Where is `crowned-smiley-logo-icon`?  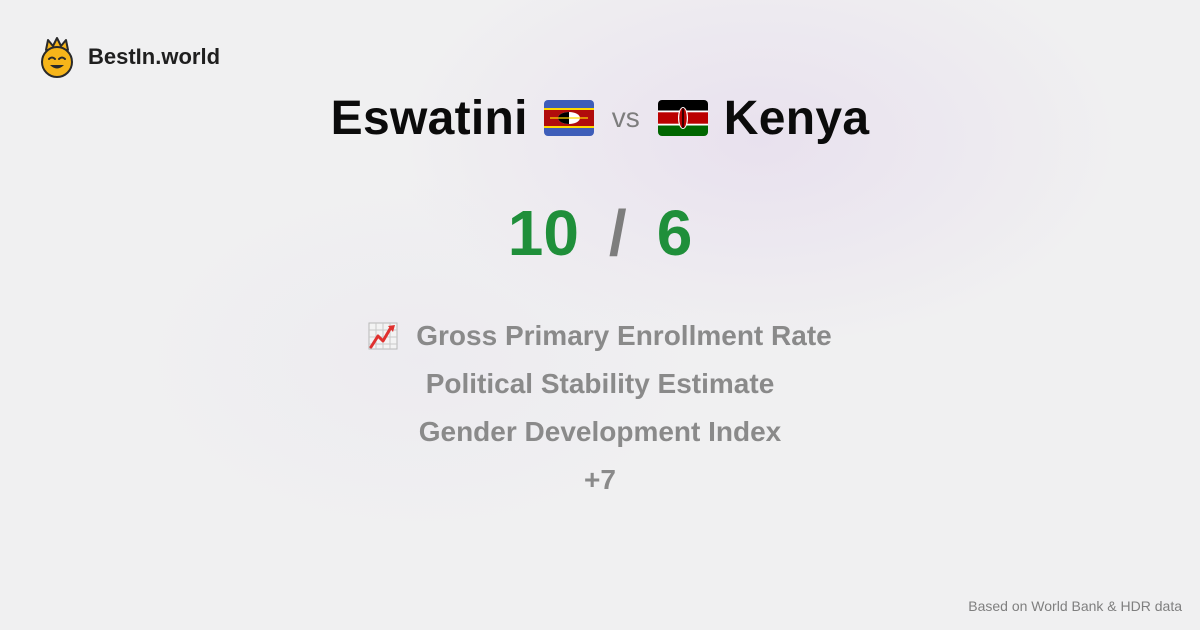 crowned-smiley-logo-icon is located at coordinates (57, 57).